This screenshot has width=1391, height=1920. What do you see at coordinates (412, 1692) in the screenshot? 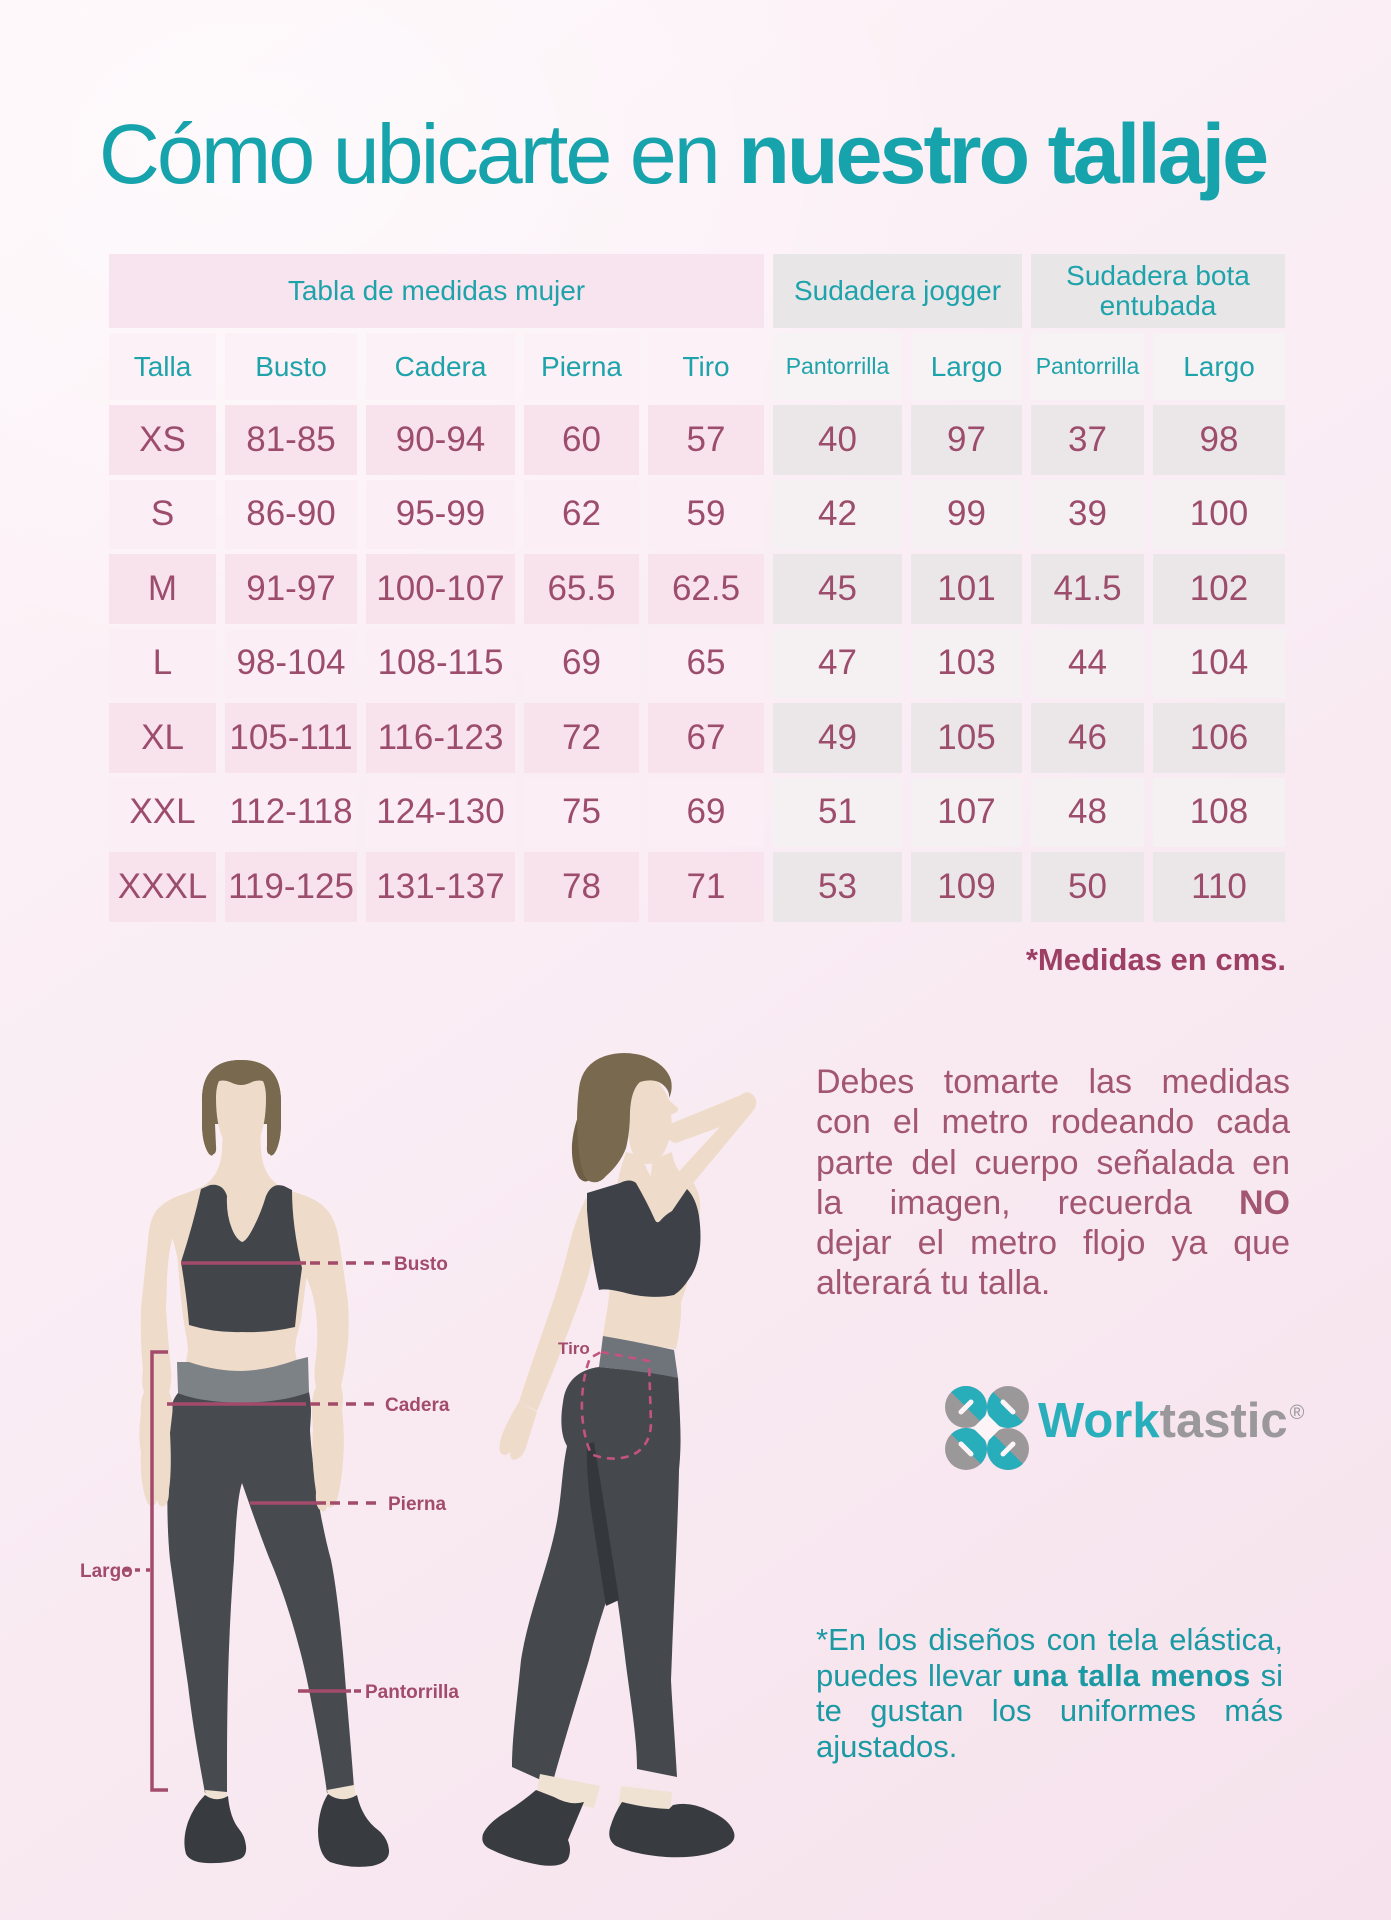
I see `svg-text: Pantorrilla` at bounding box center [412, 1692].